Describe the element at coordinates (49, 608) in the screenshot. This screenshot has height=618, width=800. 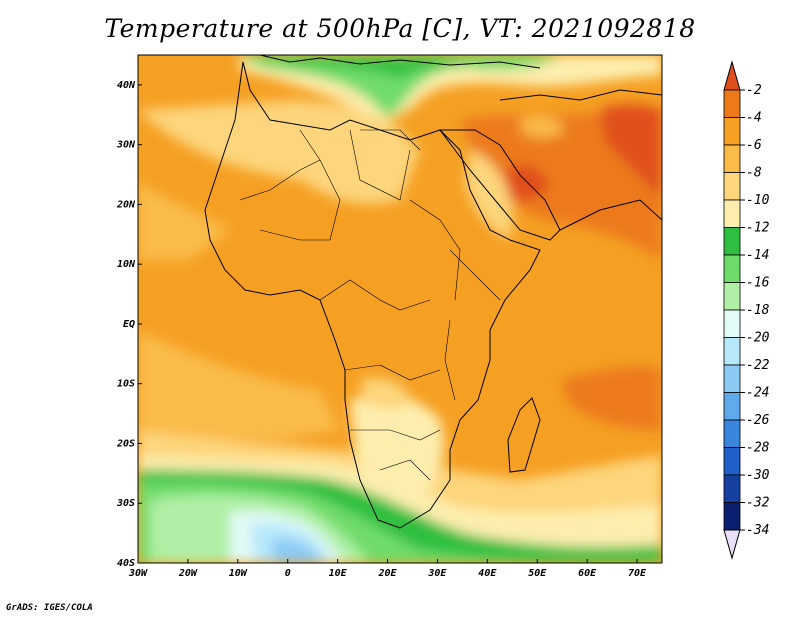
I see `grads-credit: GrADS: IGES/COLA` at that location.